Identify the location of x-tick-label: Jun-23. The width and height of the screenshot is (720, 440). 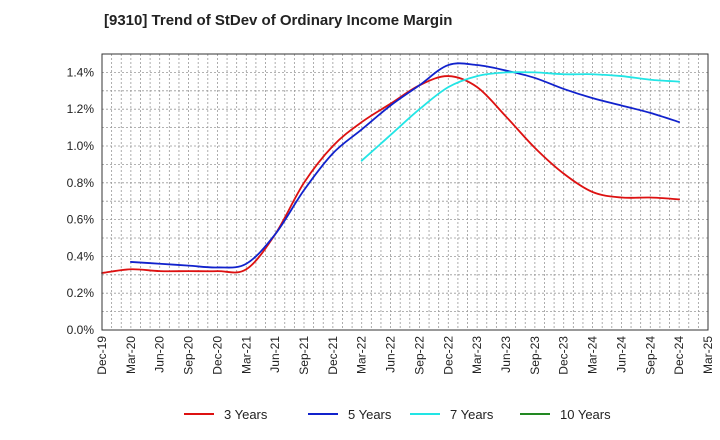
(506, 354).